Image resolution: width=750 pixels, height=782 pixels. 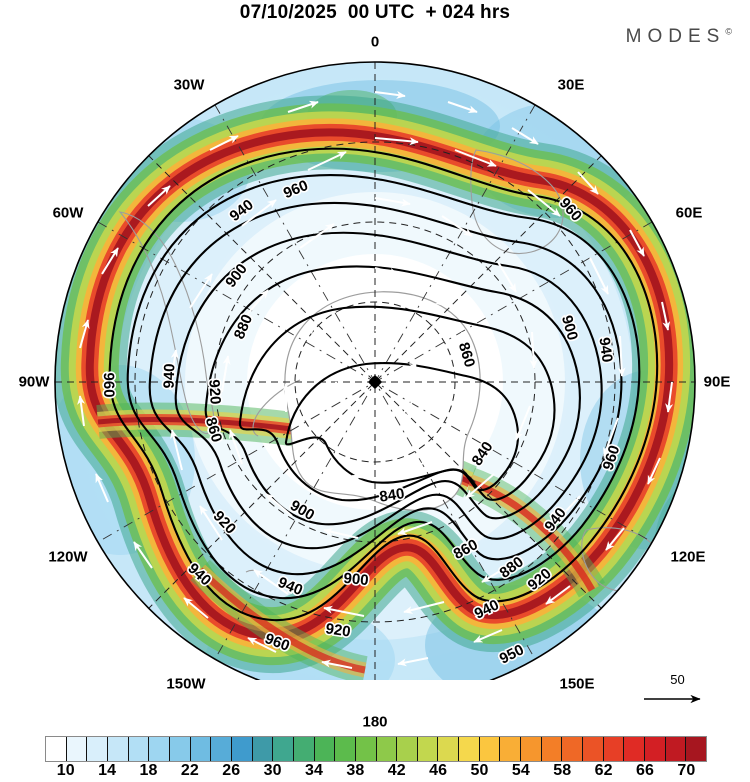 What do you see at coordinates (148, 770) in the screenshot?
I see `colorbar-tick: 18` at bounding box center [148, 770].